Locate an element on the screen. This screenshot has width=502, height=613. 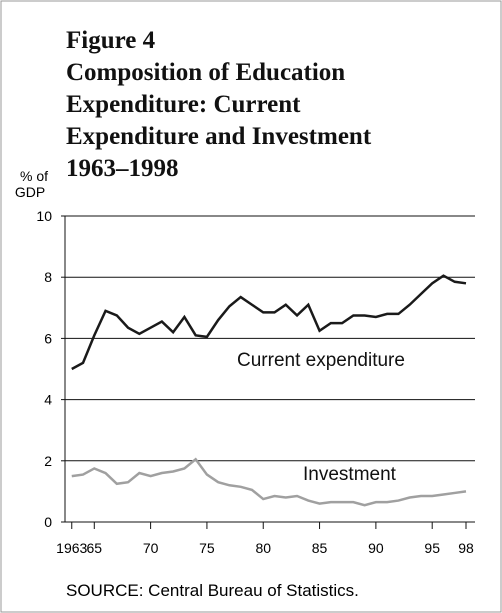
x-tick-label: 95 is located at coordinates (432, 548).